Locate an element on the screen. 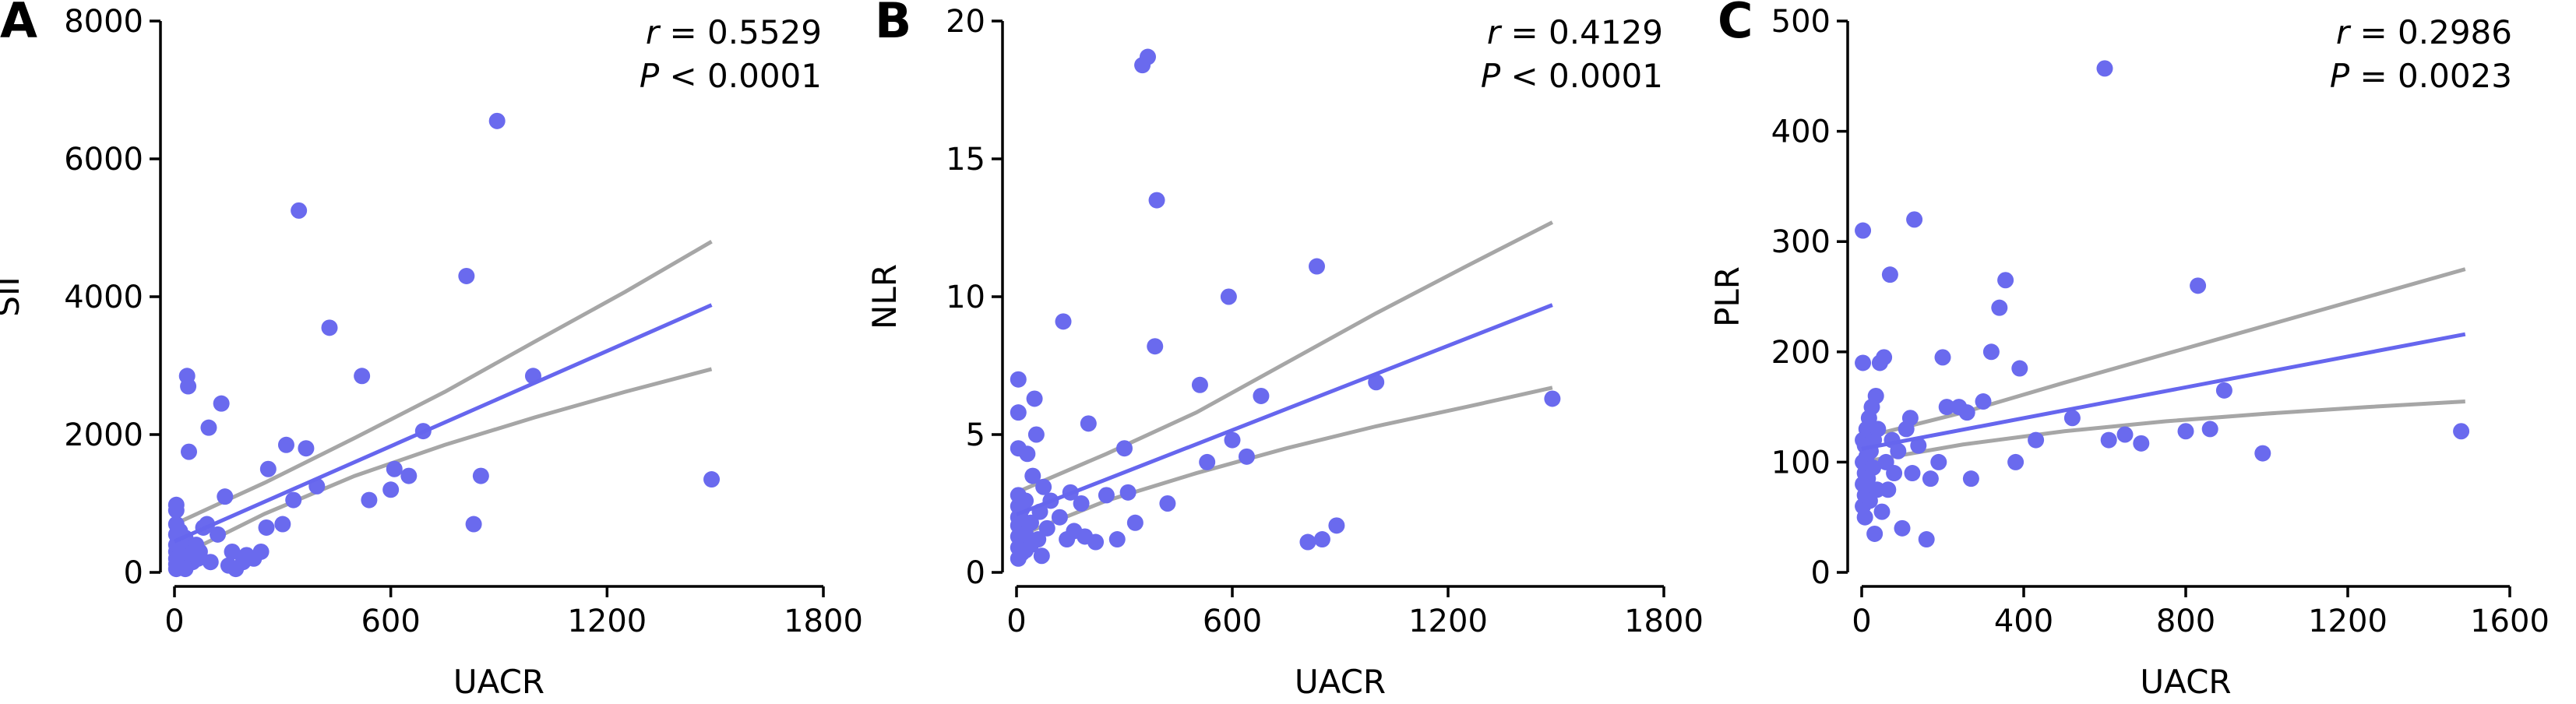  y-tick-label: 10 is located at coordinates (965, 297).